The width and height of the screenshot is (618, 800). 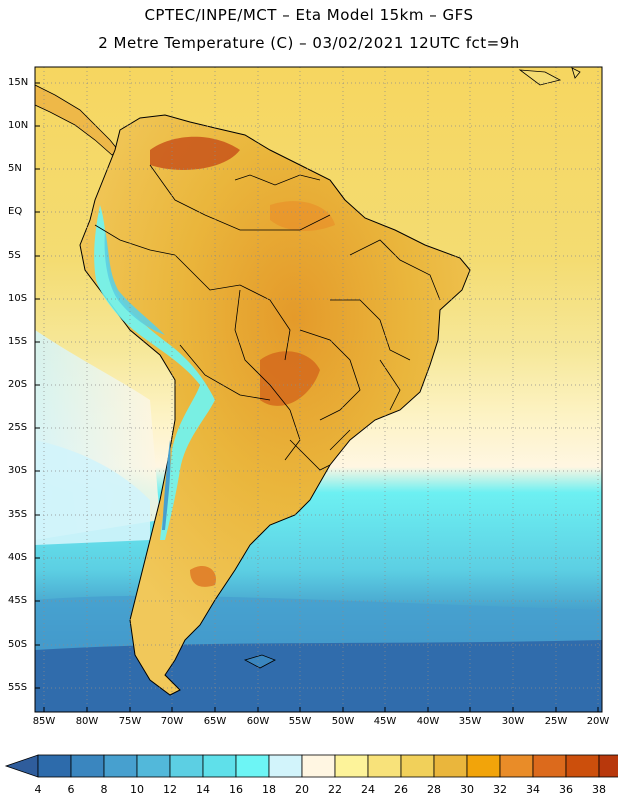 What do you see at coordinates (467, 789) in the screenshot?
I see `colorbar-label: 30` at bounding box center [467, 789].